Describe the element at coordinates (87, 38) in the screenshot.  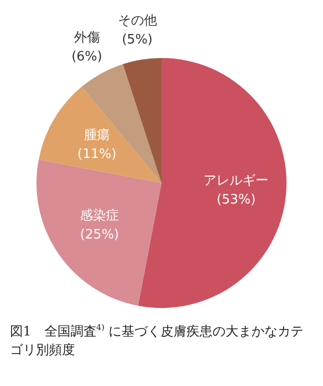
I see `slice-label: 外傷` at that location.